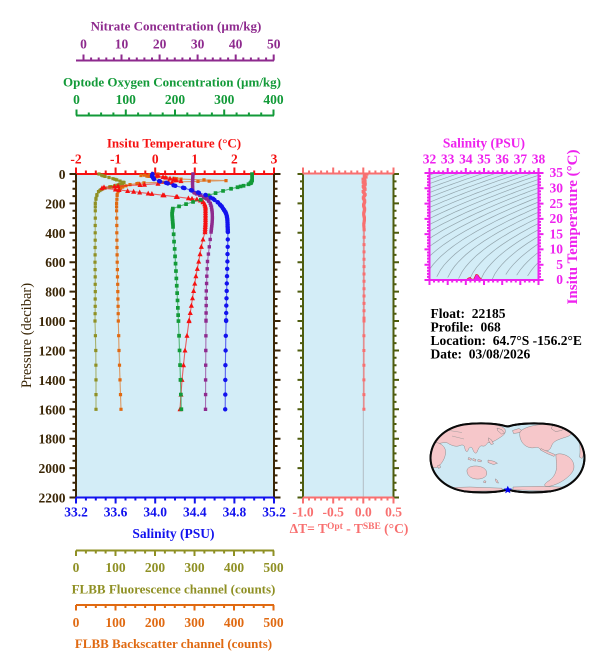 The width and height of the screenshot is (609, 668). What do you see at coordinates (52, 350) in the screenshot?
I see `svg-text: 1200` at bounding box center [52, 350].